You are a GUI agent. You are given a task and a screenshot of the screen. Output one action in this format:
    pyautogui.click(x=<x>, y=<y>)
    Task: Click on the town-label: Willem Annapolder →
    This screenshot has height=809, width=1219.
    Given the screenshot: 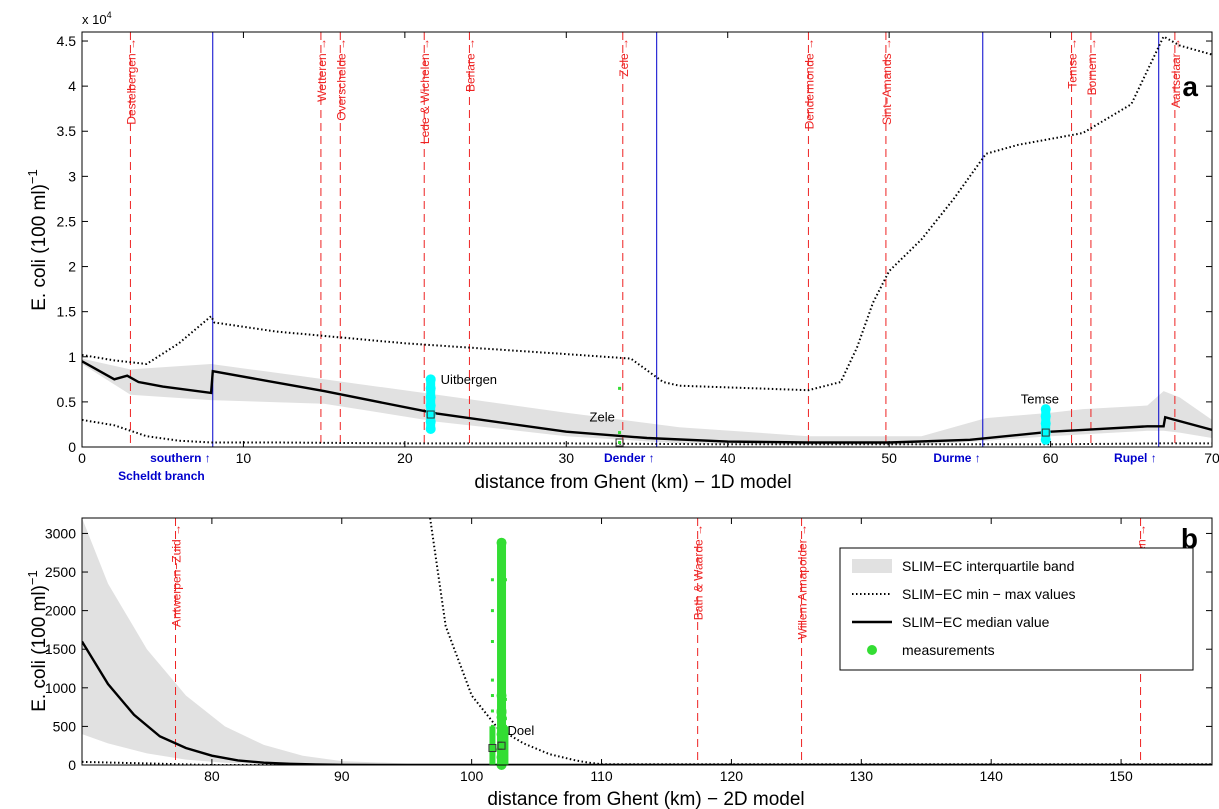 What is the action you would take?
    pyautogui.click(x=803, y=581)
    